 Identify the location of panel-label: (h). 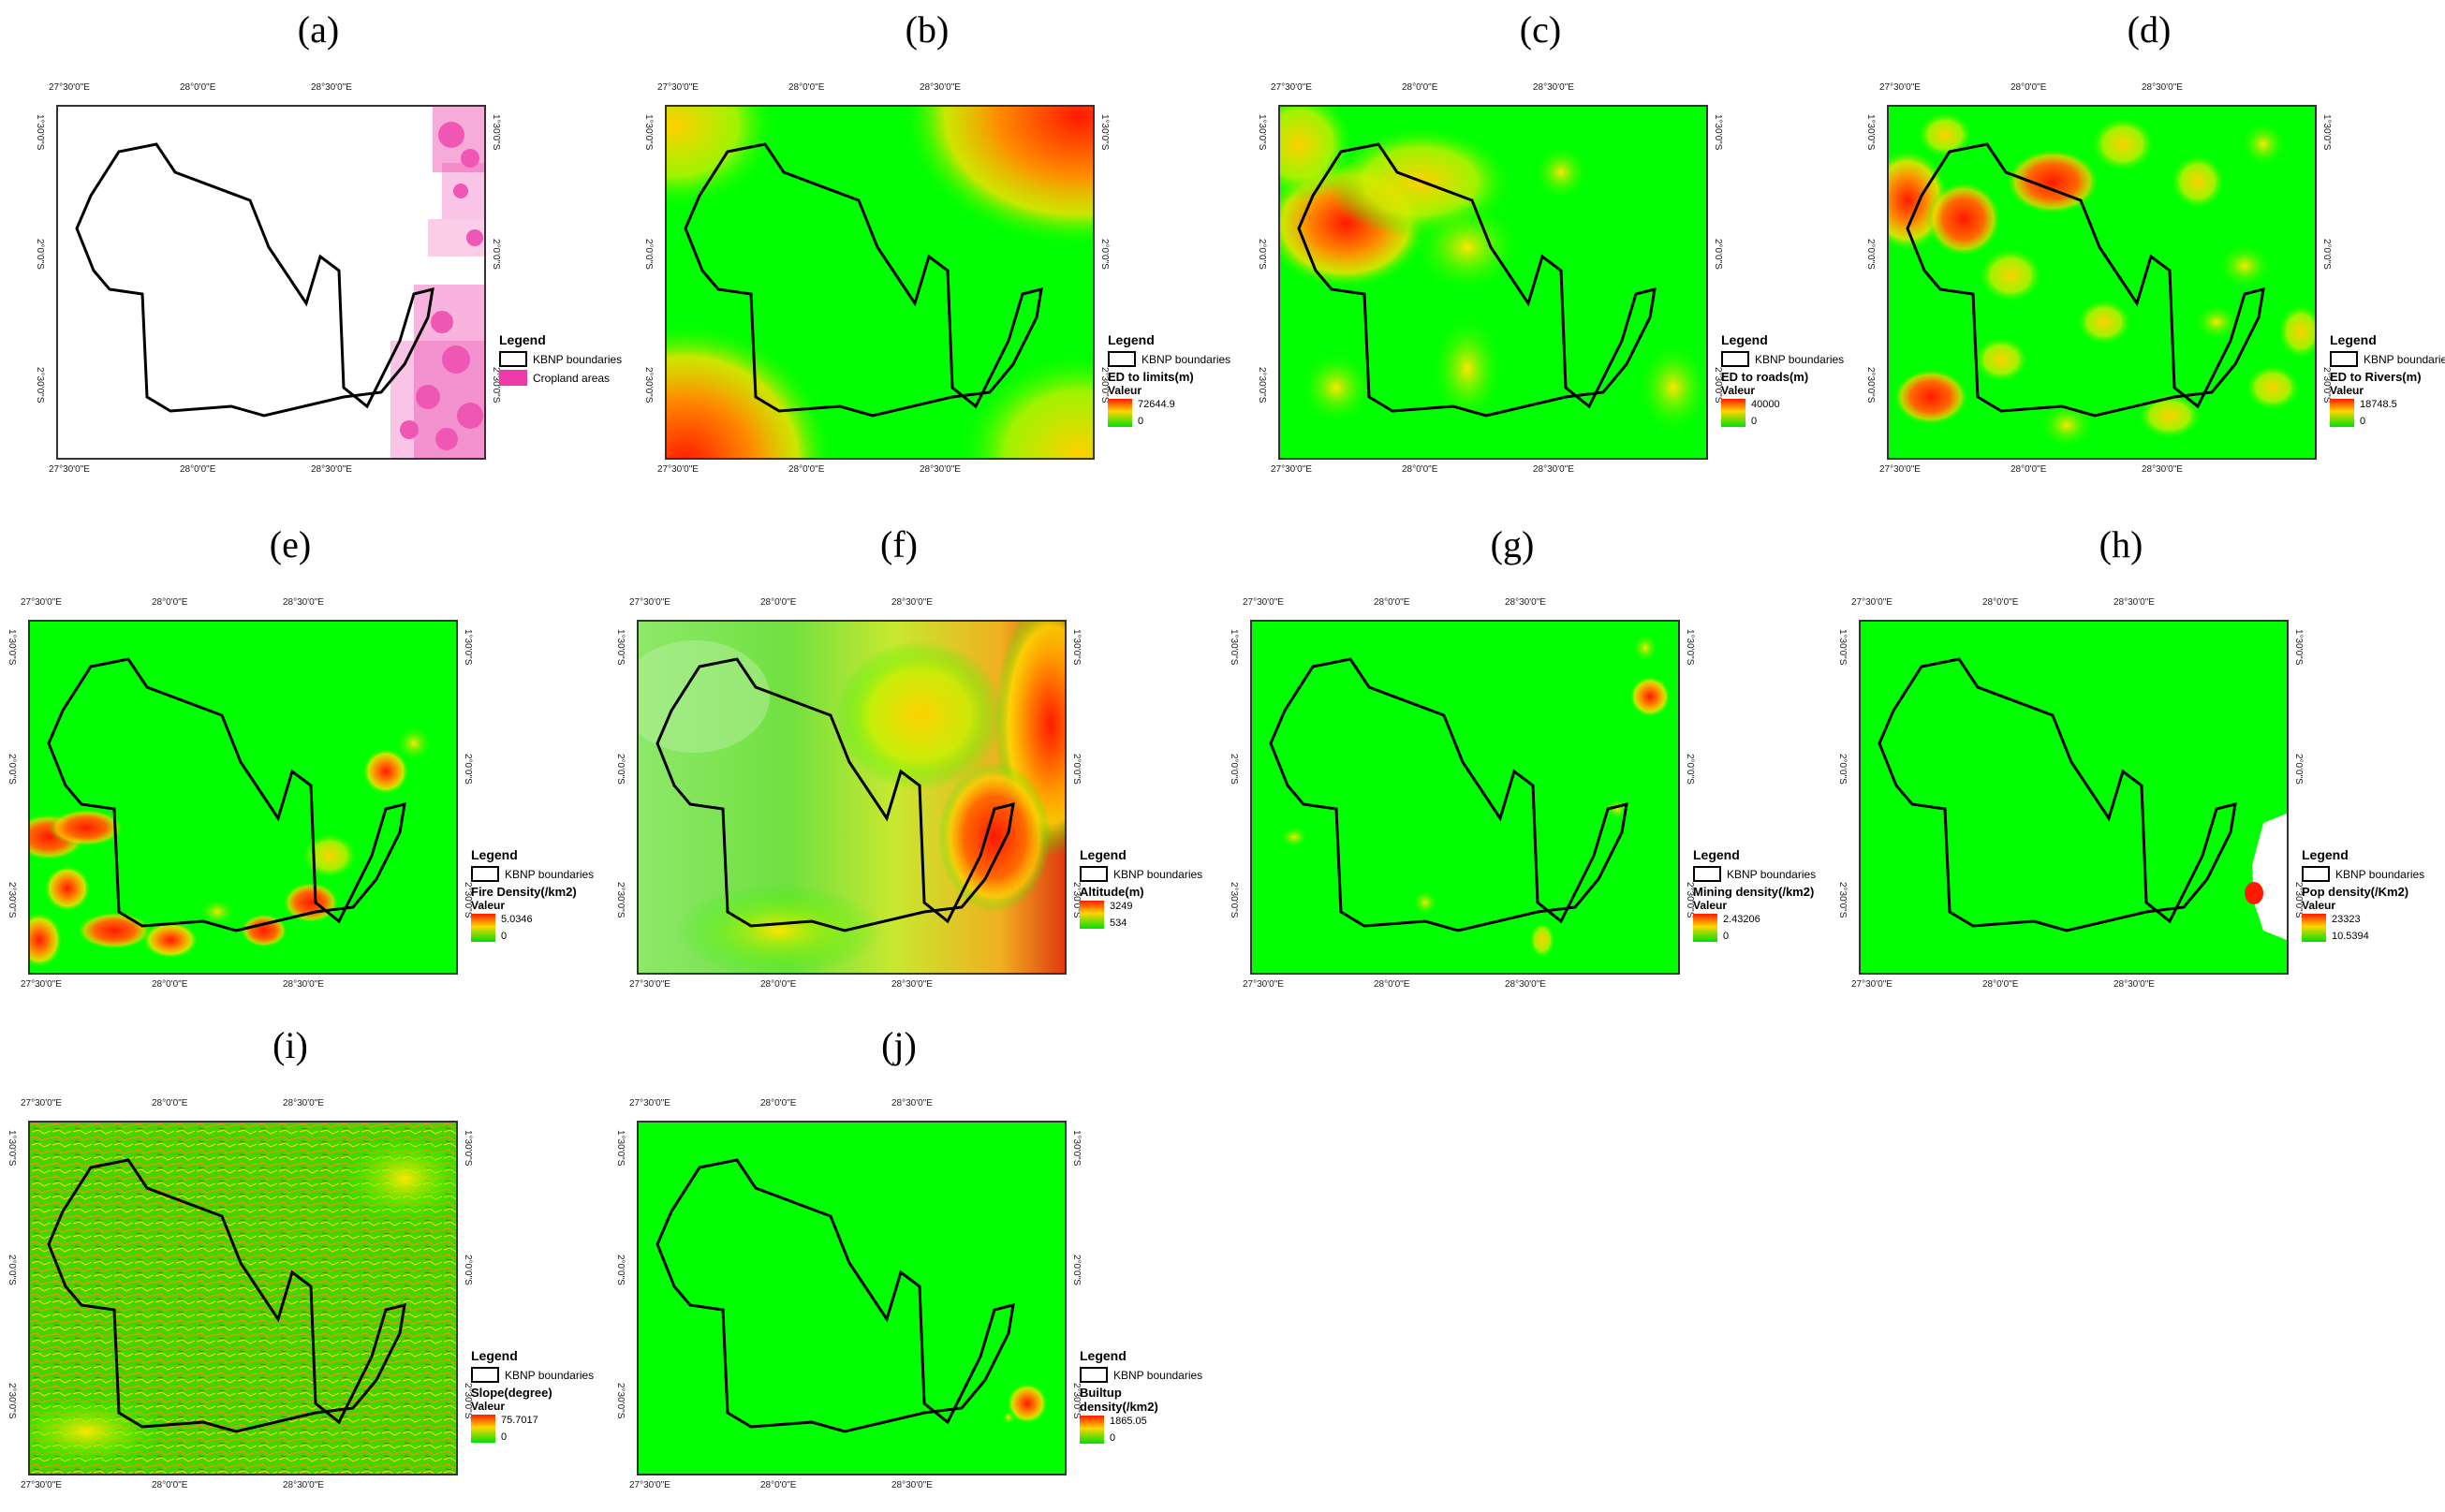
(2121, 544).